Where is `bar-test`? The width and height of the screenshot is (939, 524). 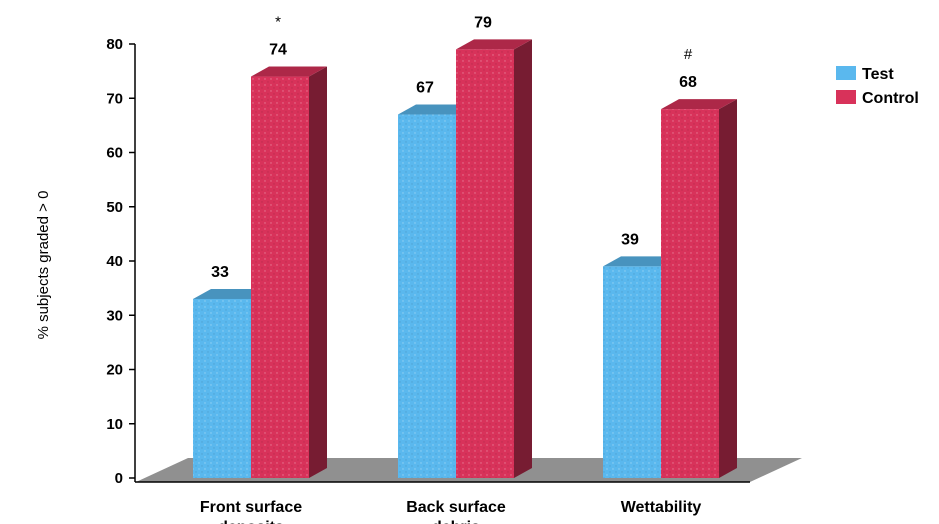 bar-test is located at coordinates (641, 367).